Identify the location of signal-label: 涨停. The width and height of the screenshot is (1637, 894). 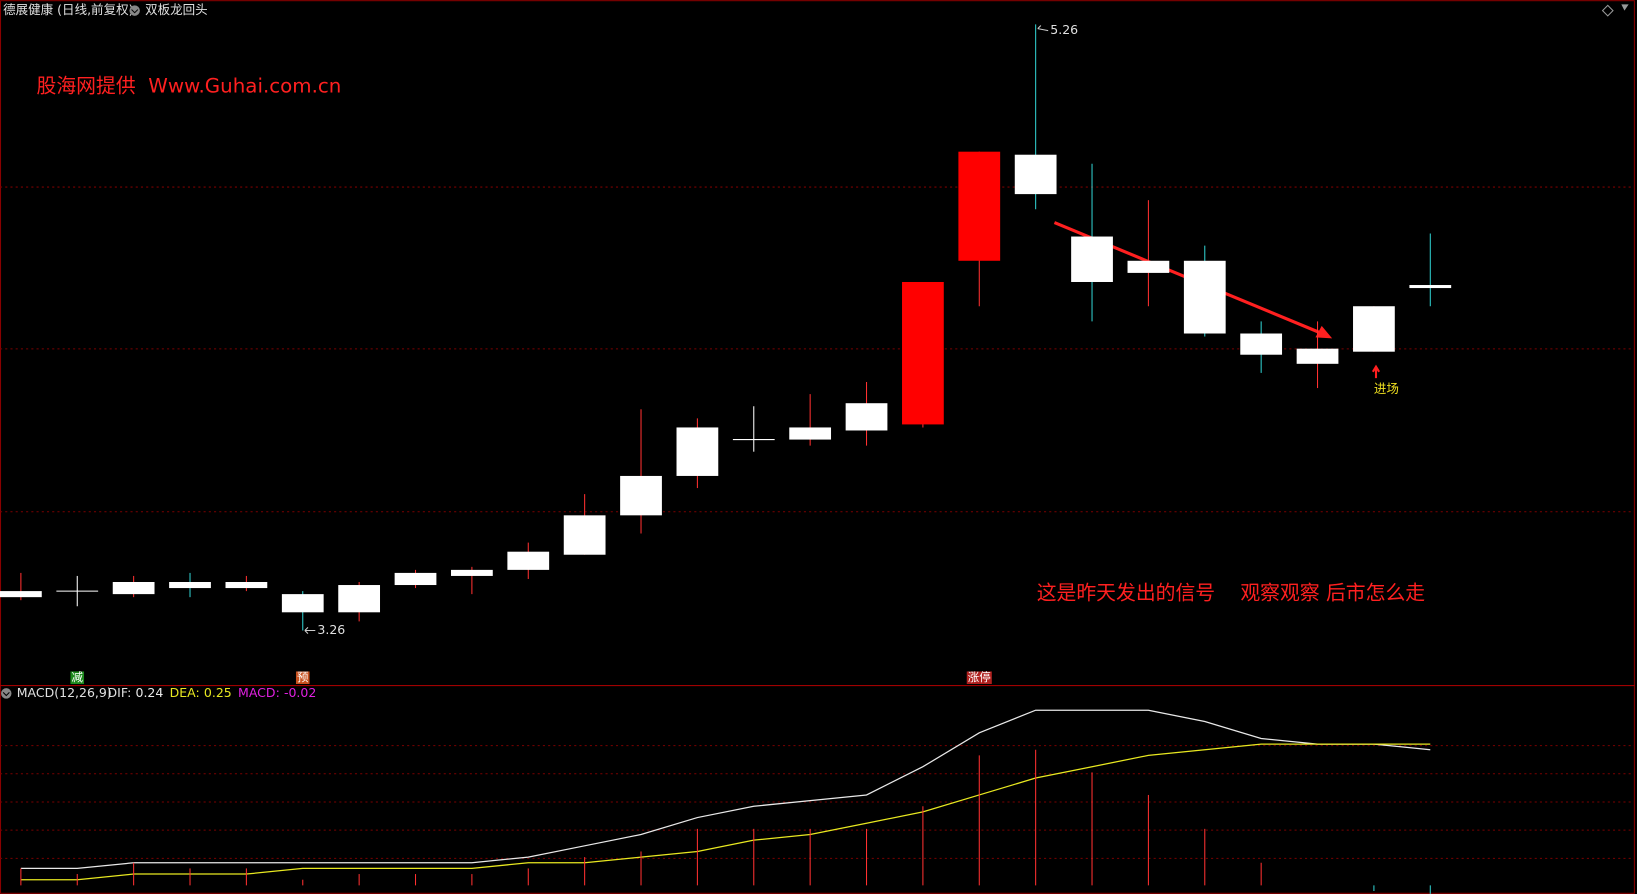
(979, 677).